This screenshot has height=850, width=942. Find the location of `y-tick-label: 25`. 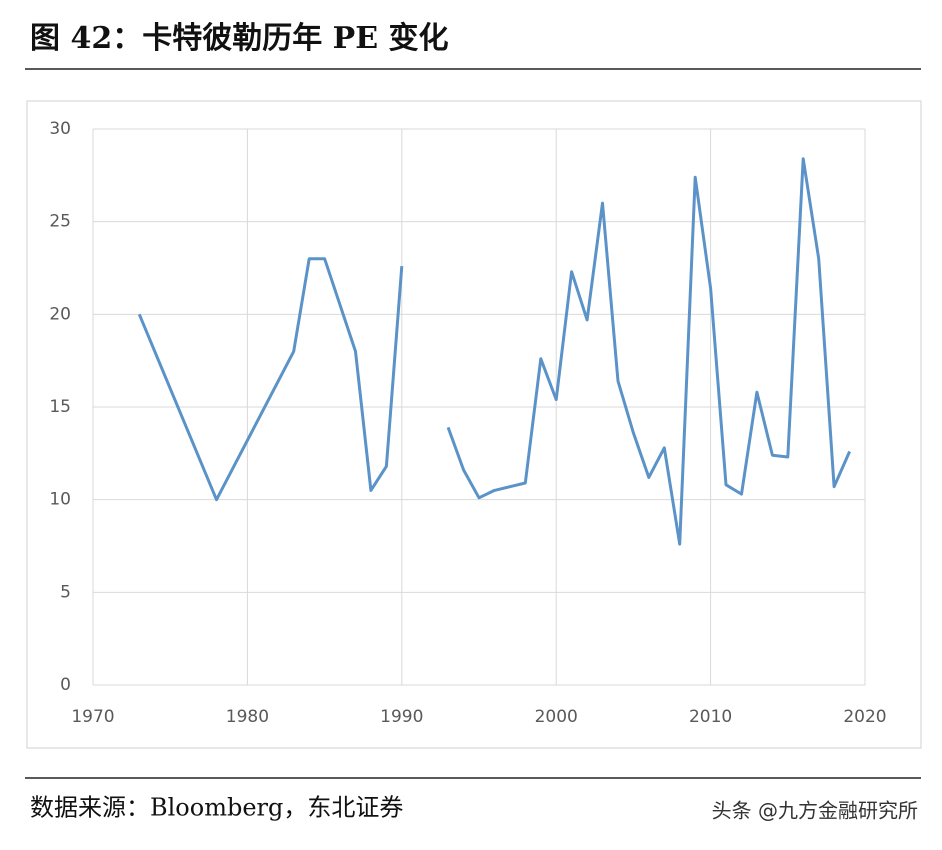

y-tick-label: 25 is located at coordinates (60, 222).